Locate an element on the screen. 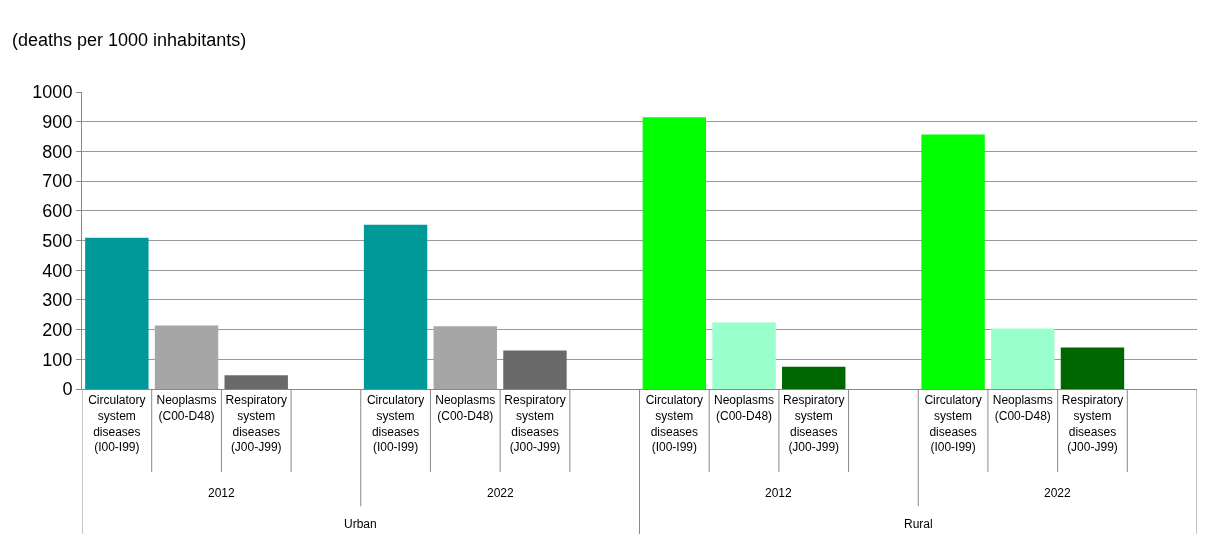  y-tick-label: 800 is located at coordinates (57, 151).